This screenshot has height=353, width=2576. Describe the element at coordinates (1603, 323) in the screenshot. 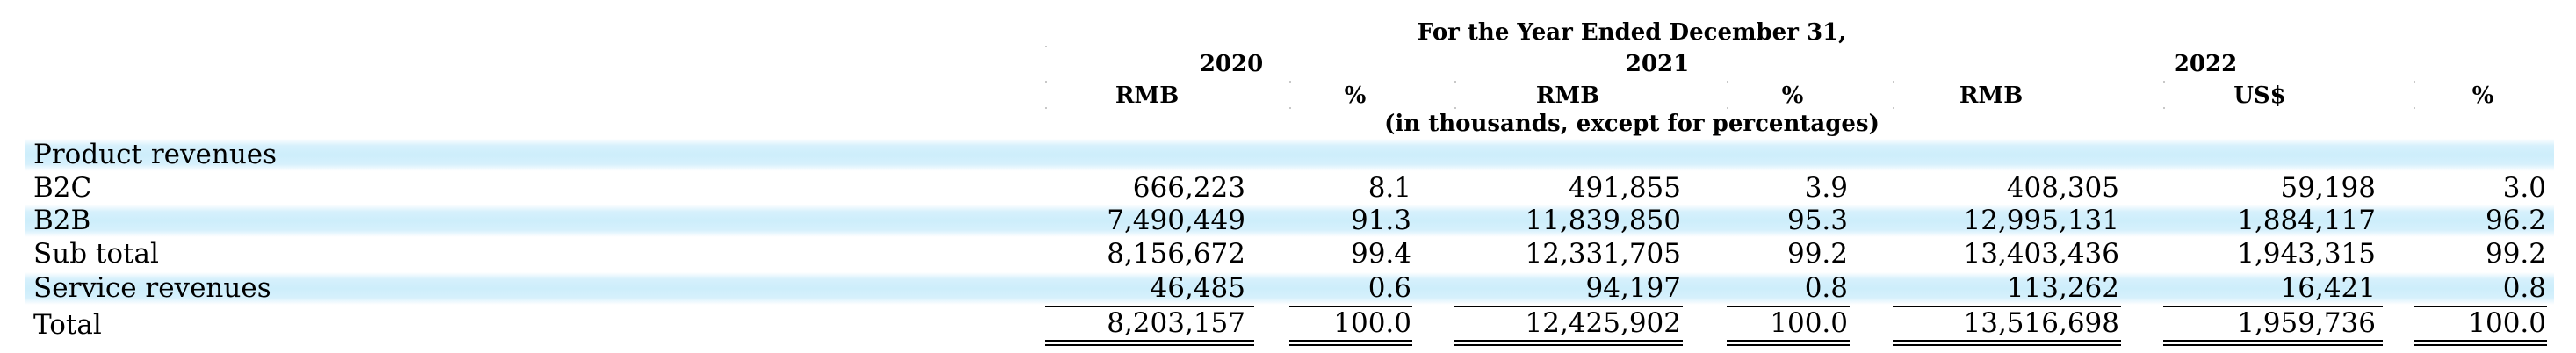

I see `cell-total-rmb-2021: 12,425,902` at that location.